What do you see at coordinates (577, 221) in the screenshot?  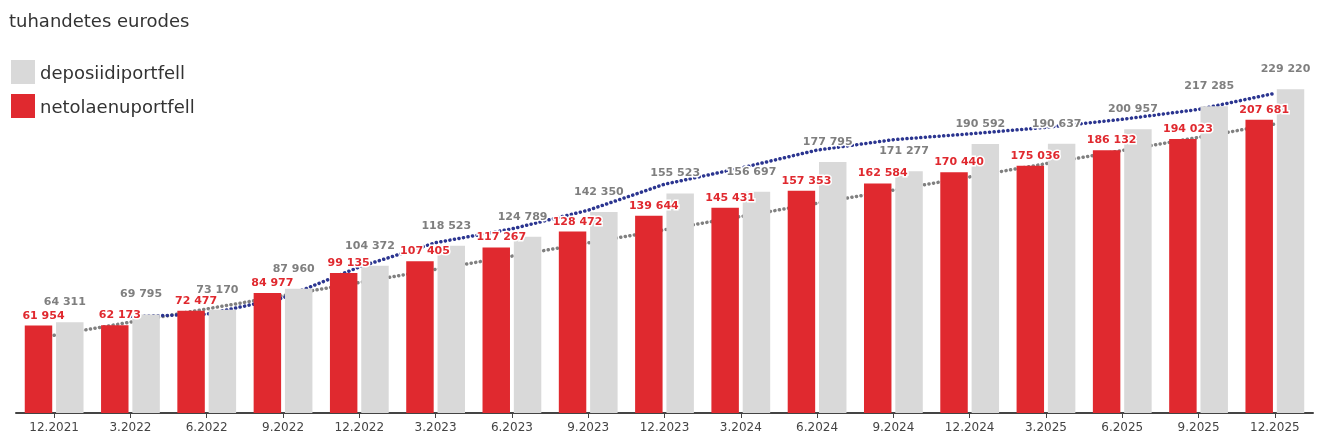 I see `data-label: 128 472` at bounding box center [577, 221].